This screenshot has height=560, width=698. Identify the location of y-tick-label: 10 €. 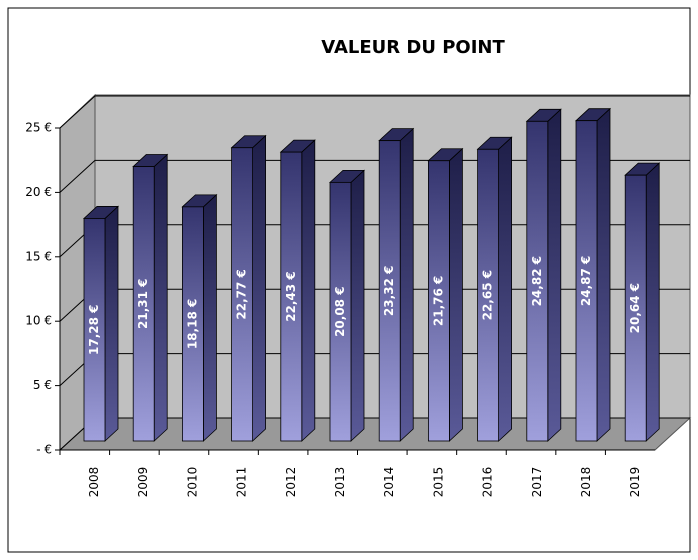
(38, 321).